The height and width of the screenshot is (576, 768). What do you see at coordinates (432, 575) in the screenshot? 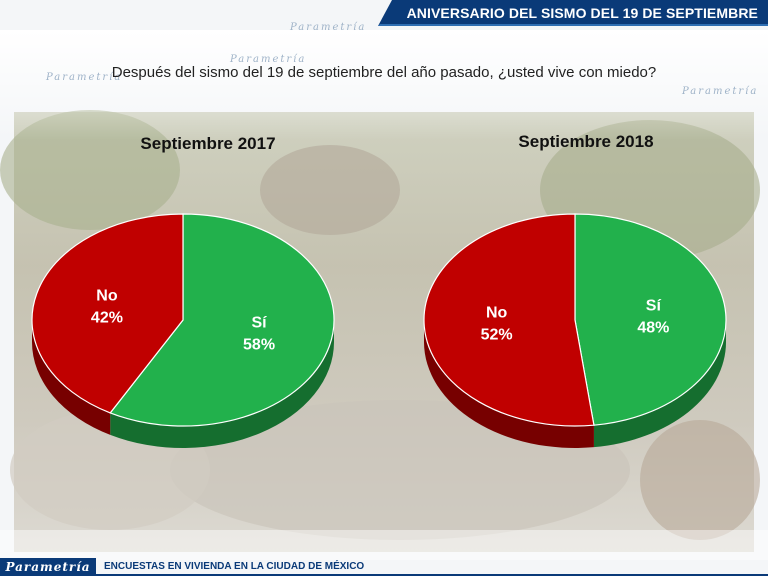
I see `footer-divider` at bounding box center [432, 575].